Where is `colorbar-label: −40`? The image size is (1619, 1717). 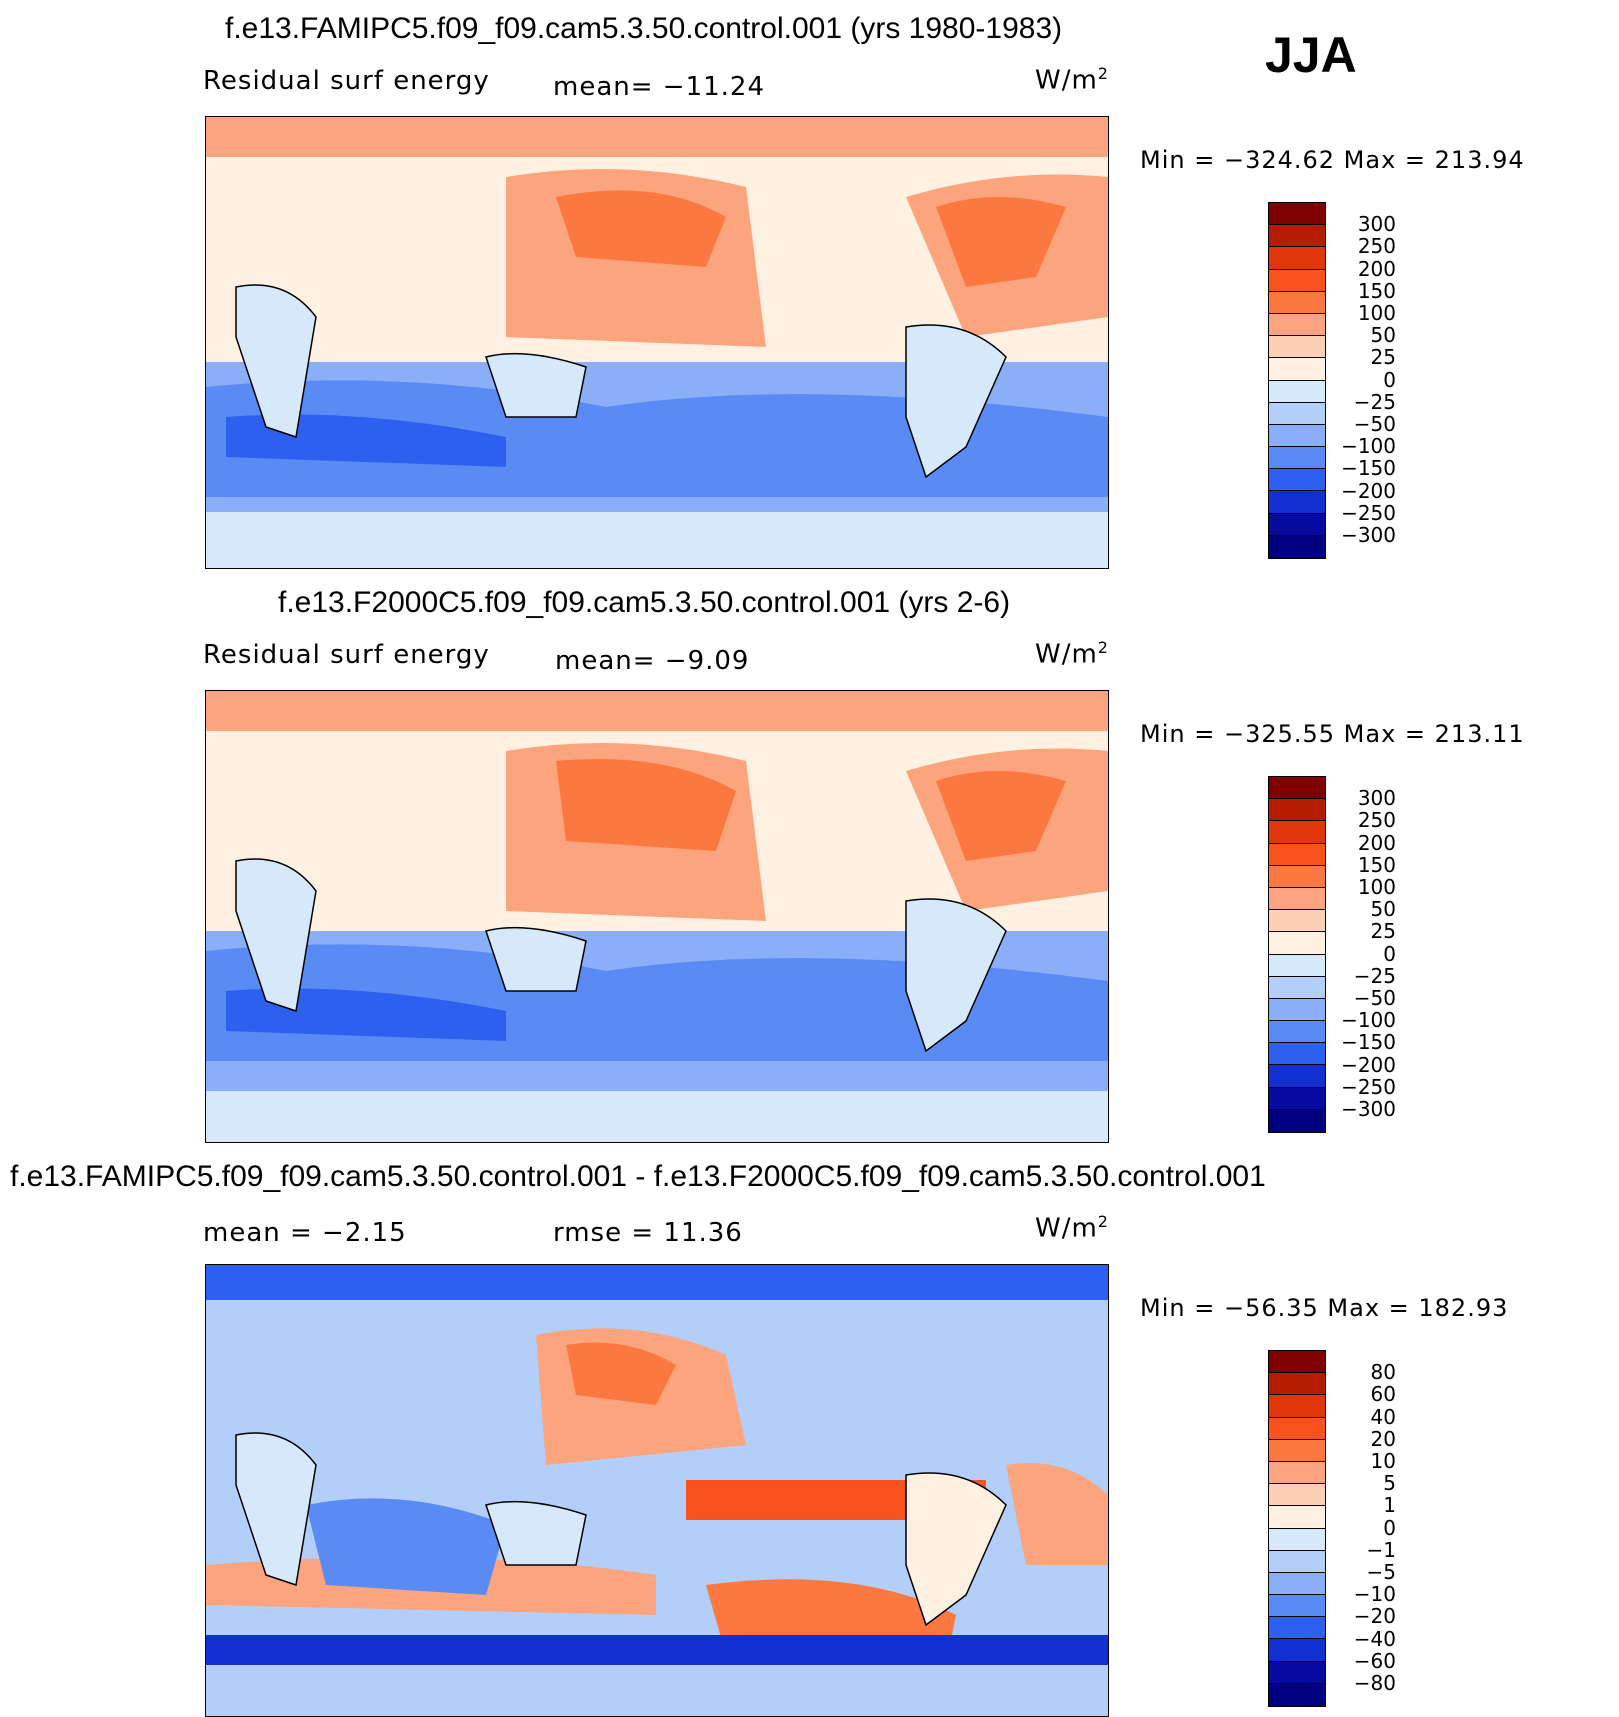
colorbar-label: −40 is located at coordinates (1374, 1638).